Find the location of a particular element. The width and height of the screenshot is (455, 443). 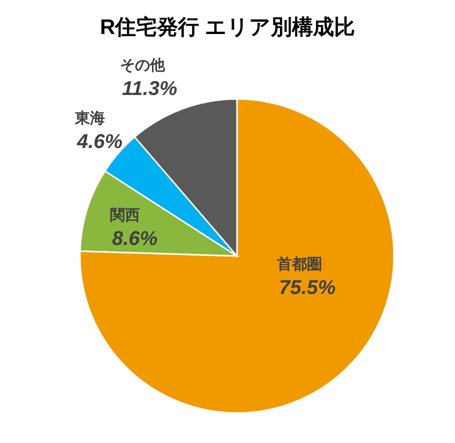

slice-label: 東海 is located at coordinates (89, 118).